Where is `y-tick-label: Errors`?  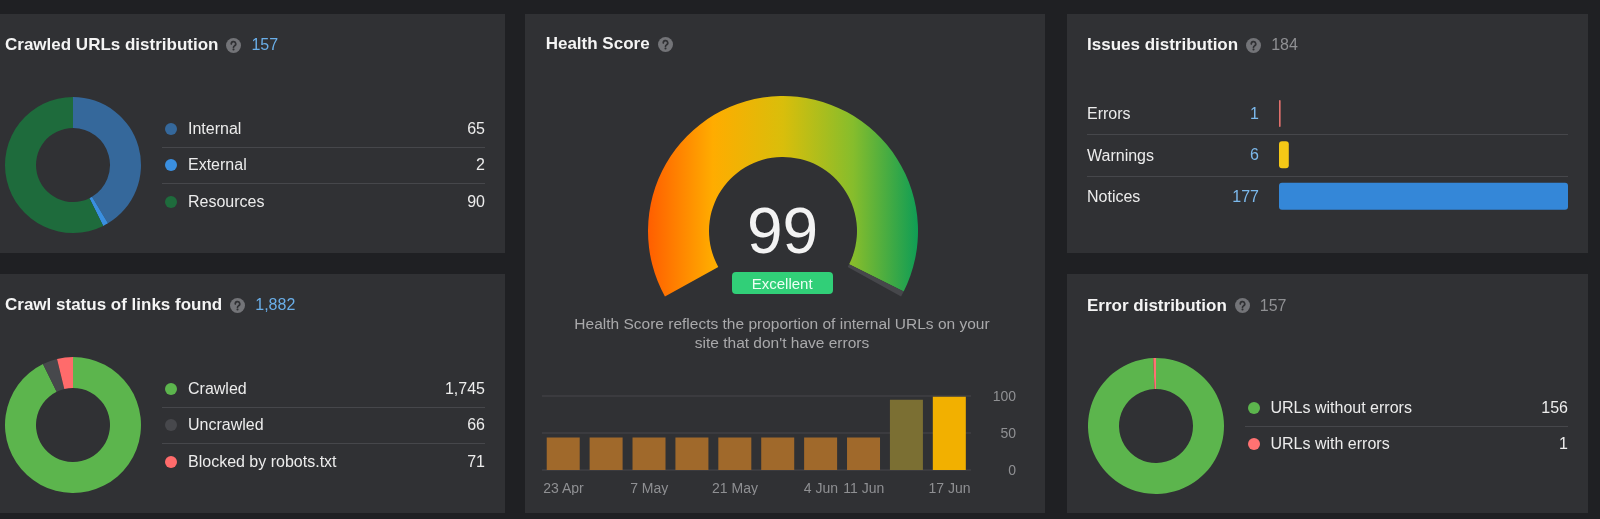 y-tick-label: Errors is located at coordinates (1109, 114).